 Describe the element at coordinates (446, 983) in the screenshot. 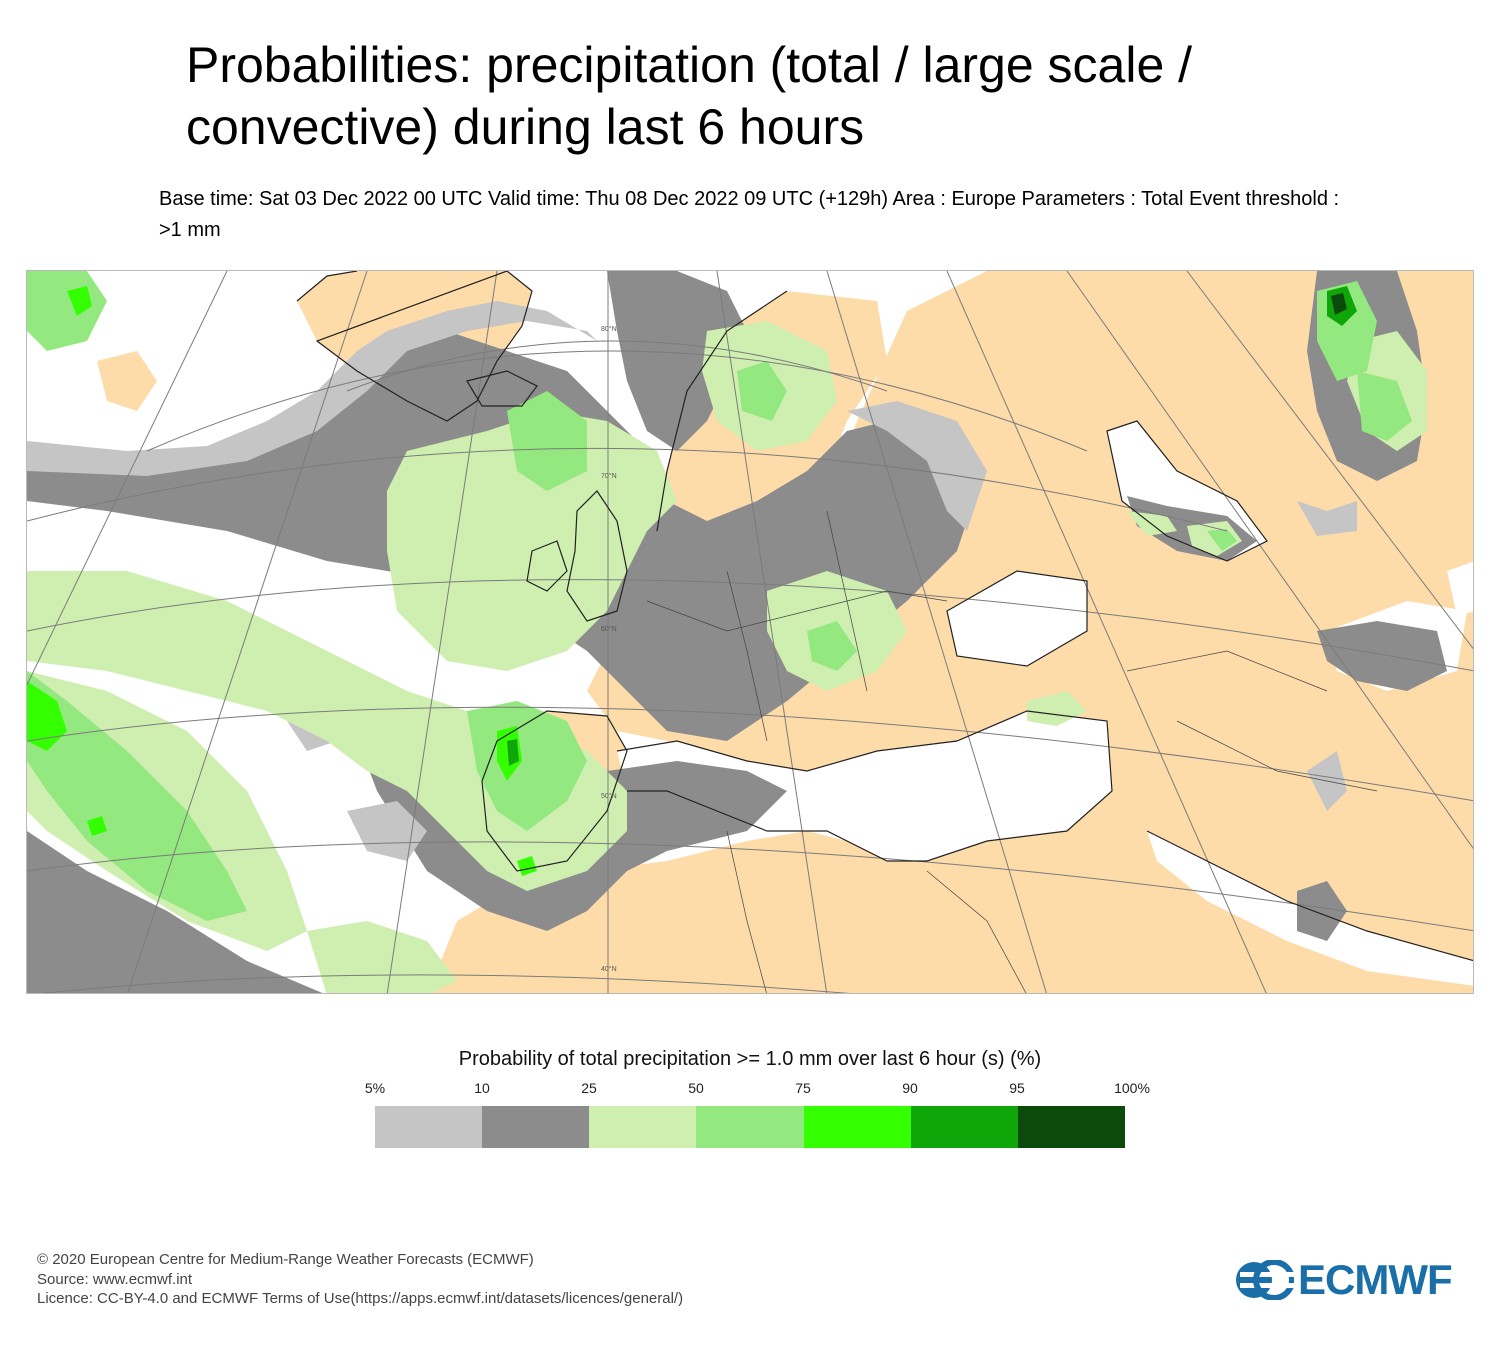

I see `parallel-20n` at that location.